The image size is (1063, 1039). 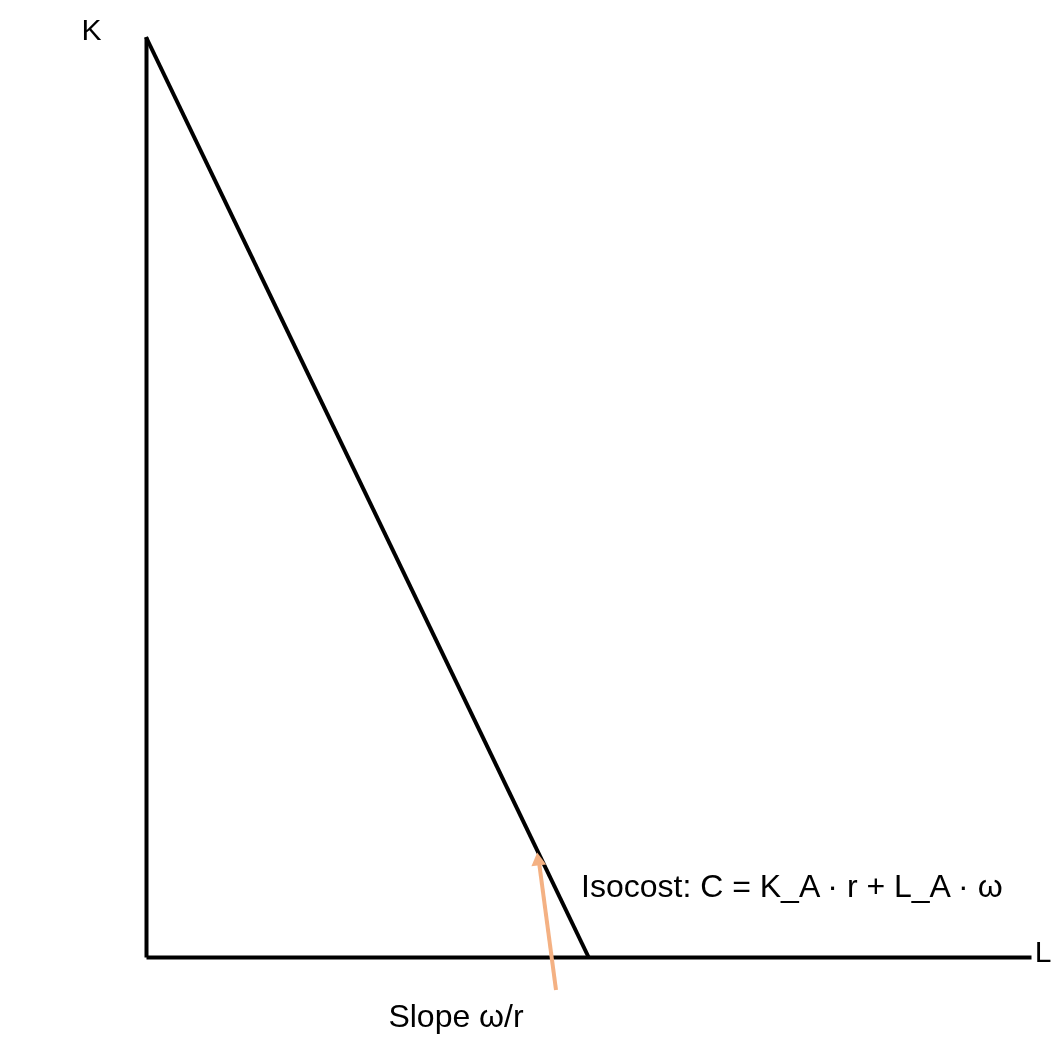 I want to click on y-axis-title: K, so click(x=91, y=29).